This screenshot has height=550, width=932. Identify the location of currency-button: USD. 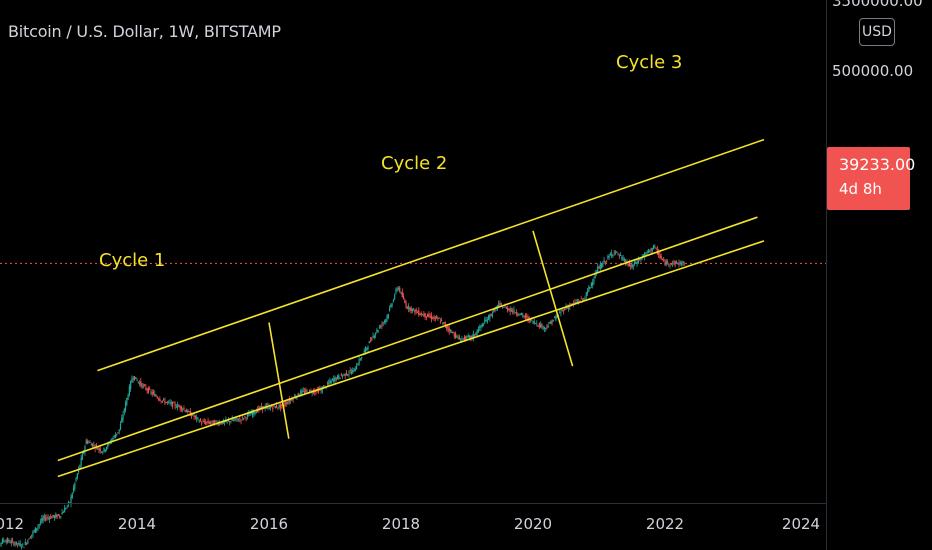
(877, 32).